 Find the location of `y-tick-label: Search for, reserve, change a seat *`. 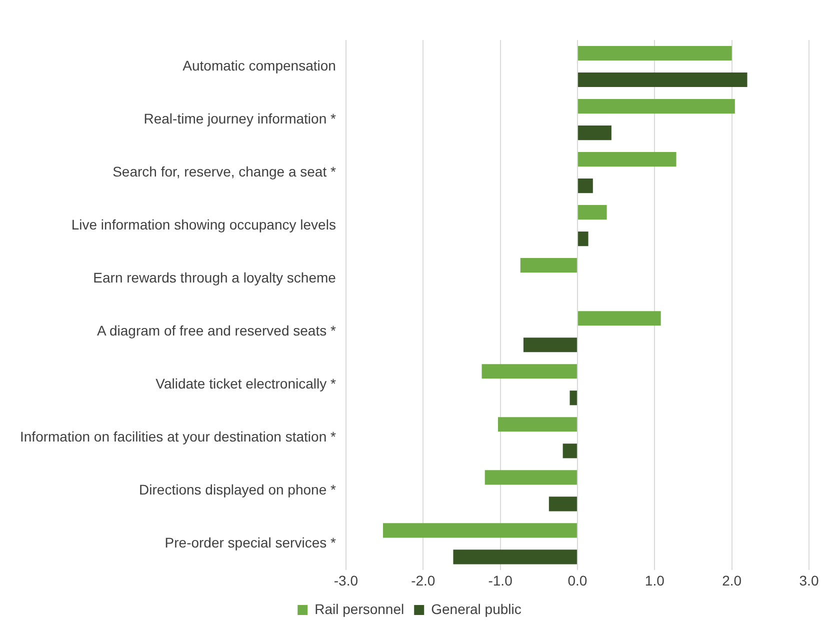

y-tick-label: Search for, reserve, change a seat * is located at coordinates (224, 171).